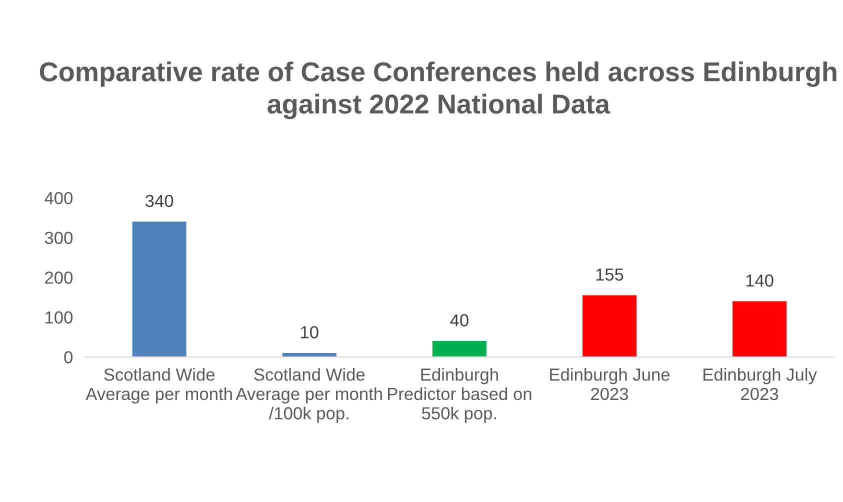  Describe the element at coordinates (610, 274) in the screenshot. I see `data-label: 155` at that location.